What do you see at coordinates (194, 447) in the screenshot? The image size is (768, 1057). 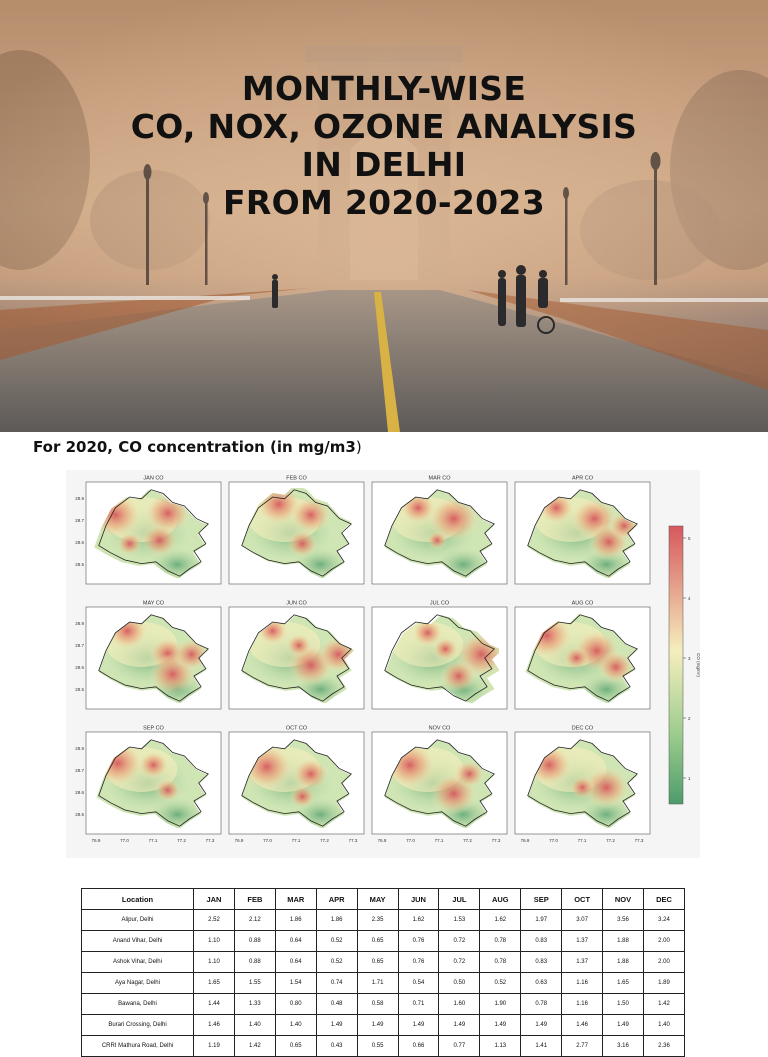 I see `section-heading-text: For 2020, CO concentration (in mg/m3` at bounding box center [194, 447].